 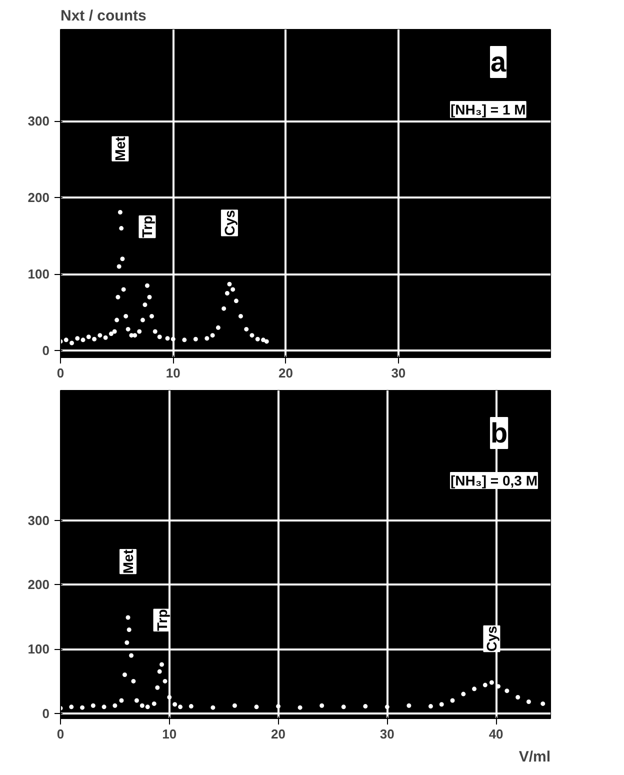 What do you see at coordinates (103, 16) in the screenshot?
I see `y-axis-title: Nxt / counts` at bounding box center [103, 16].